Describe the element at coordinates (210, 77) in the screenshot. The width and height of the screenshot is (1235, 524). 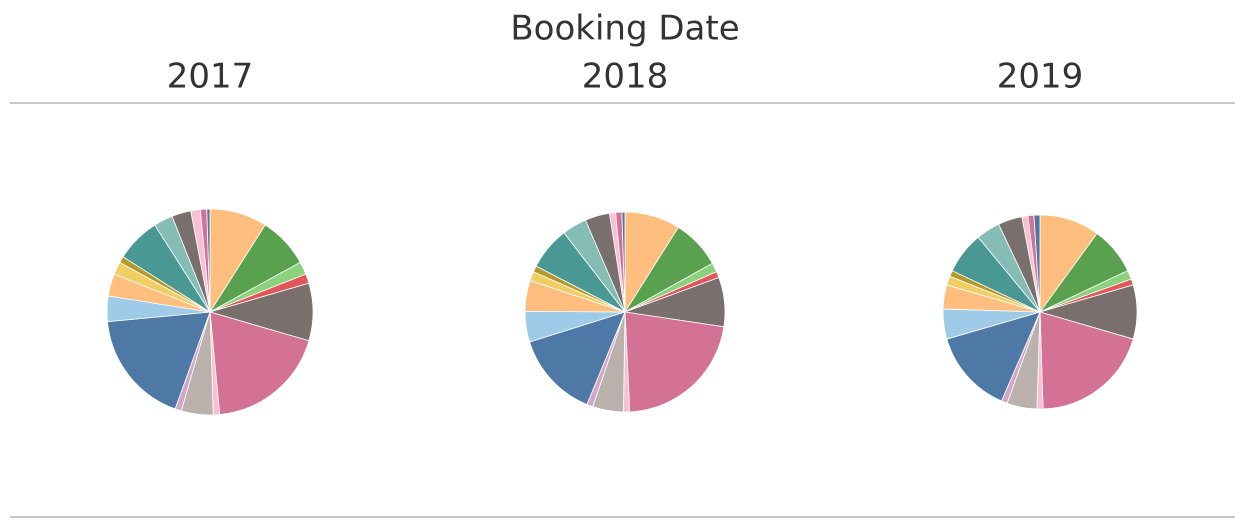
I see `pie-title: 2017` at that location.